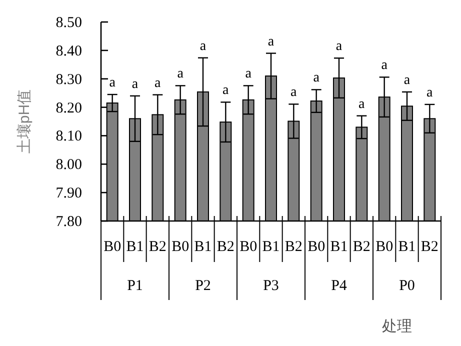 The image size is (461, 346). What do you see at coordinates (135, 286) in the screenshot?
I see `text: P1` at bounding box center [135, 286].